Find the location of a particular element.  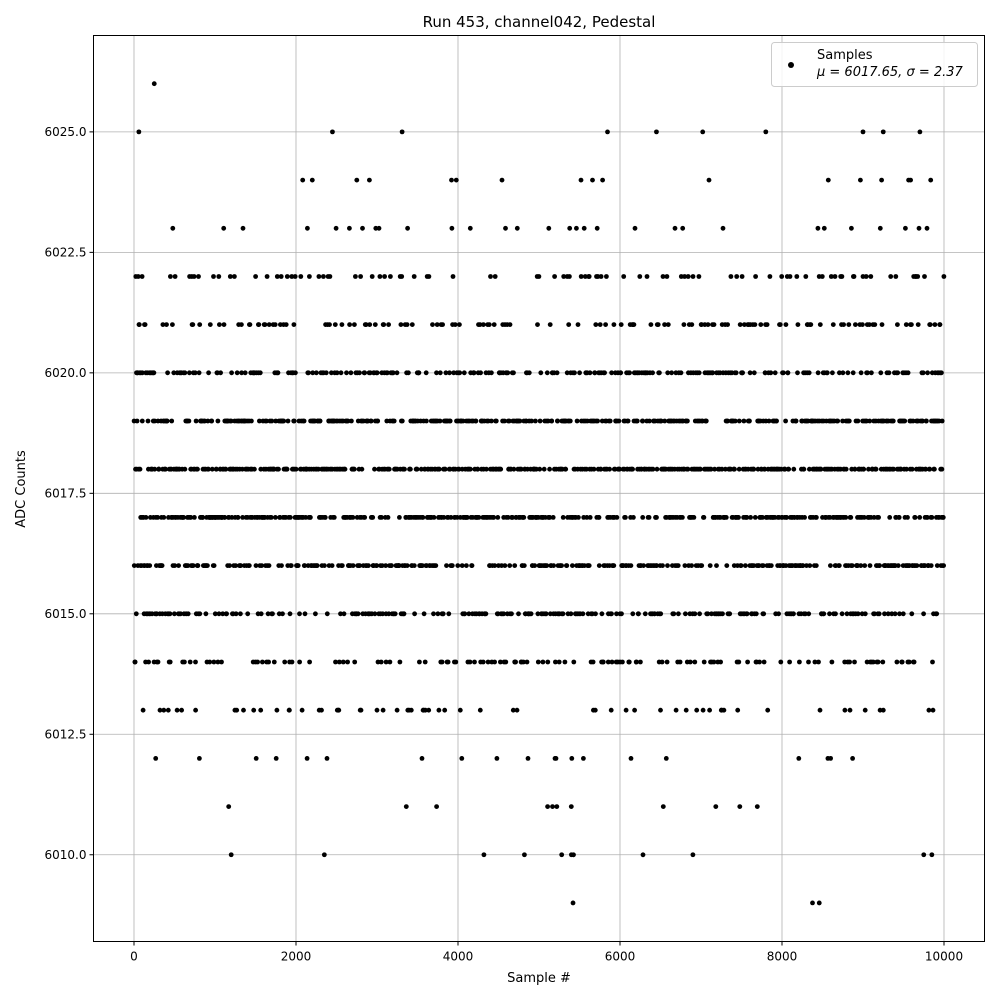

legend-box is located at coordinates (874, 64).